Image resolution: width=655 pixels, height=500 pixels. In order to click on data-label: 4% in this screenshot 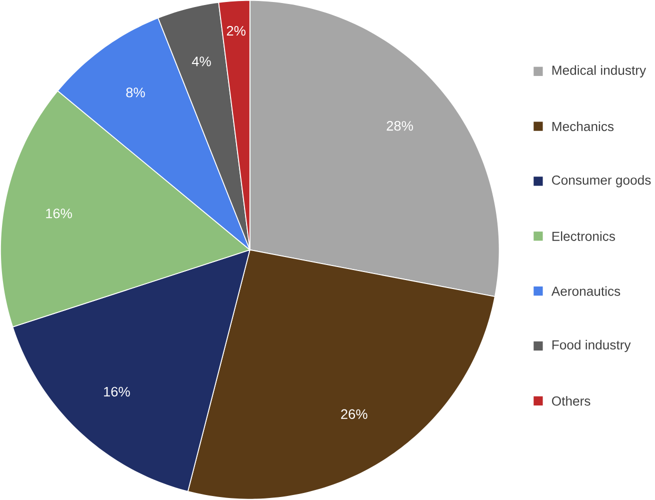, I will do `click(201, 61)`.